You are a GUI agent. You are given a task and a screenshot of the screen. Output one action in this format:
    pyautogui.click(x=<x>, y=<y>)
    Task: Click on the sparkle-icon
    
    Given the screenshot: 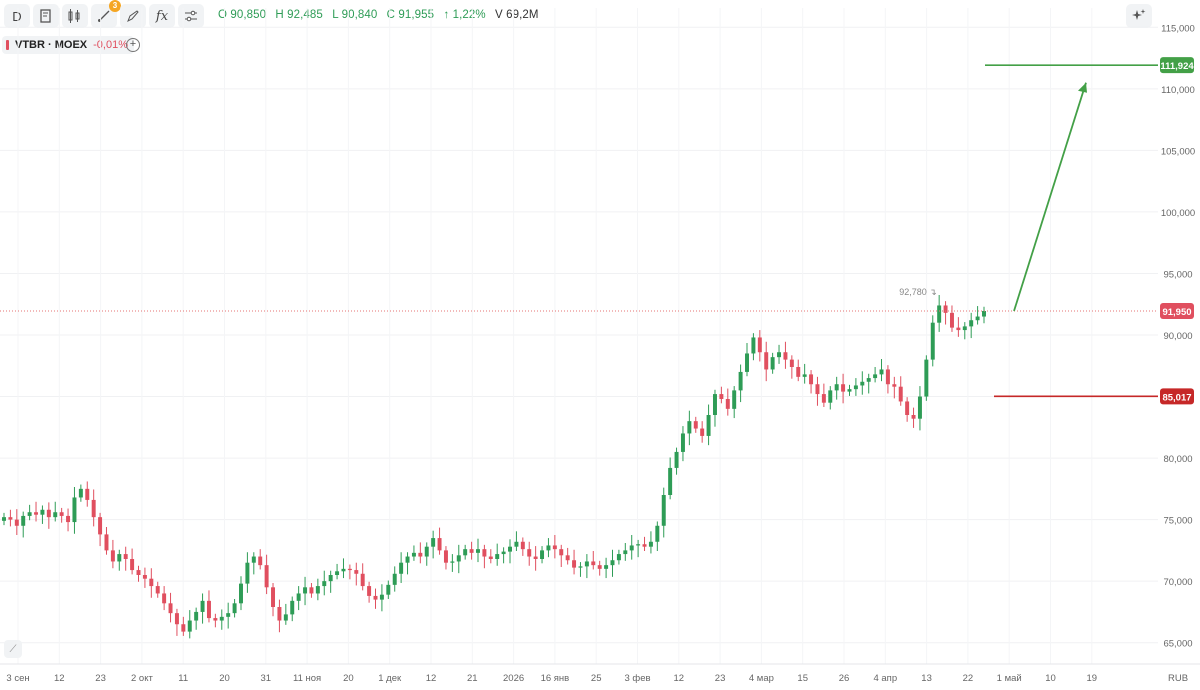 What is the action you would take?
    pyautogui.click(x=1139, y=14)
    